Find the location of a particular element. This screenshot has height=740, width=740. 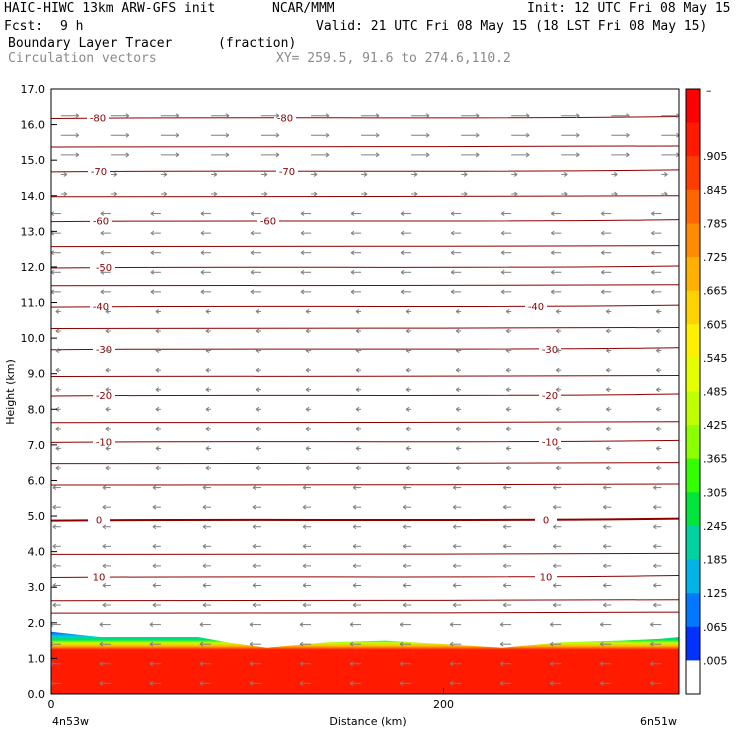

colorbar-label: .365 is located at coordinates (715, 459).